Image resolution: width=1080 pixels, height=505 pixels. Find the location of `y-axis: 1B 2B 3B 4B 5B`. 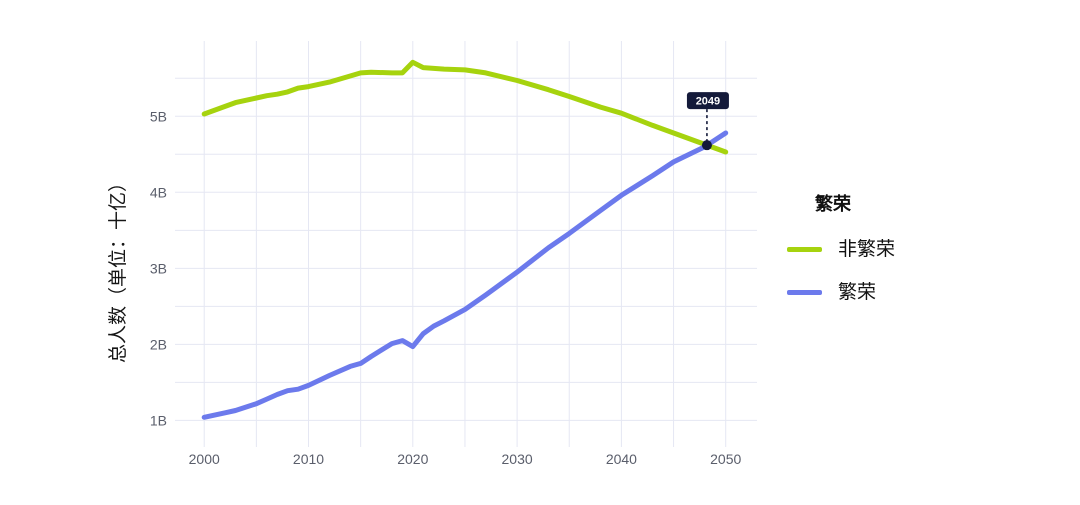

y-axis: 1B 2B 3B 4B 5B is located at coordinates (158, 268).